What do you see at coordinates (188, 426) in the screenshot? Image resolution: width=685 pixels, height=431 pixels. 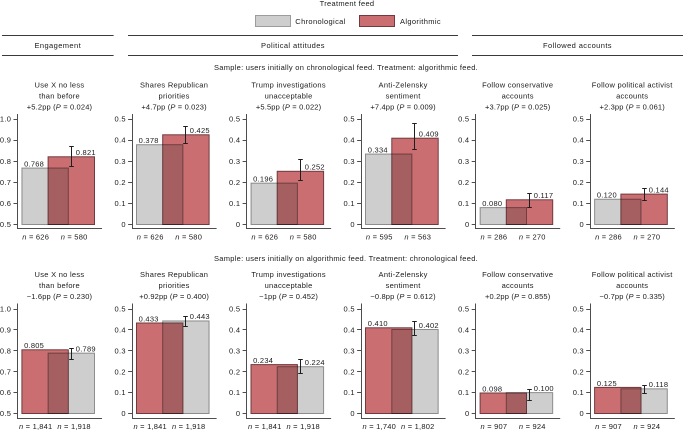 I see `svg-text: n = 1,918` at bounding box center [188, 426].